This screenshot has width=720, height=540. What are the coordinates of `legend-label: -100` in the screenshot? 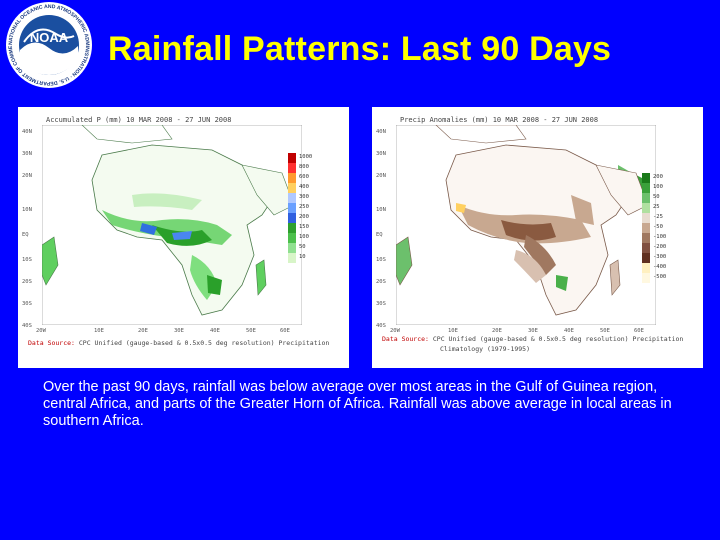 It's located at (660, 237).